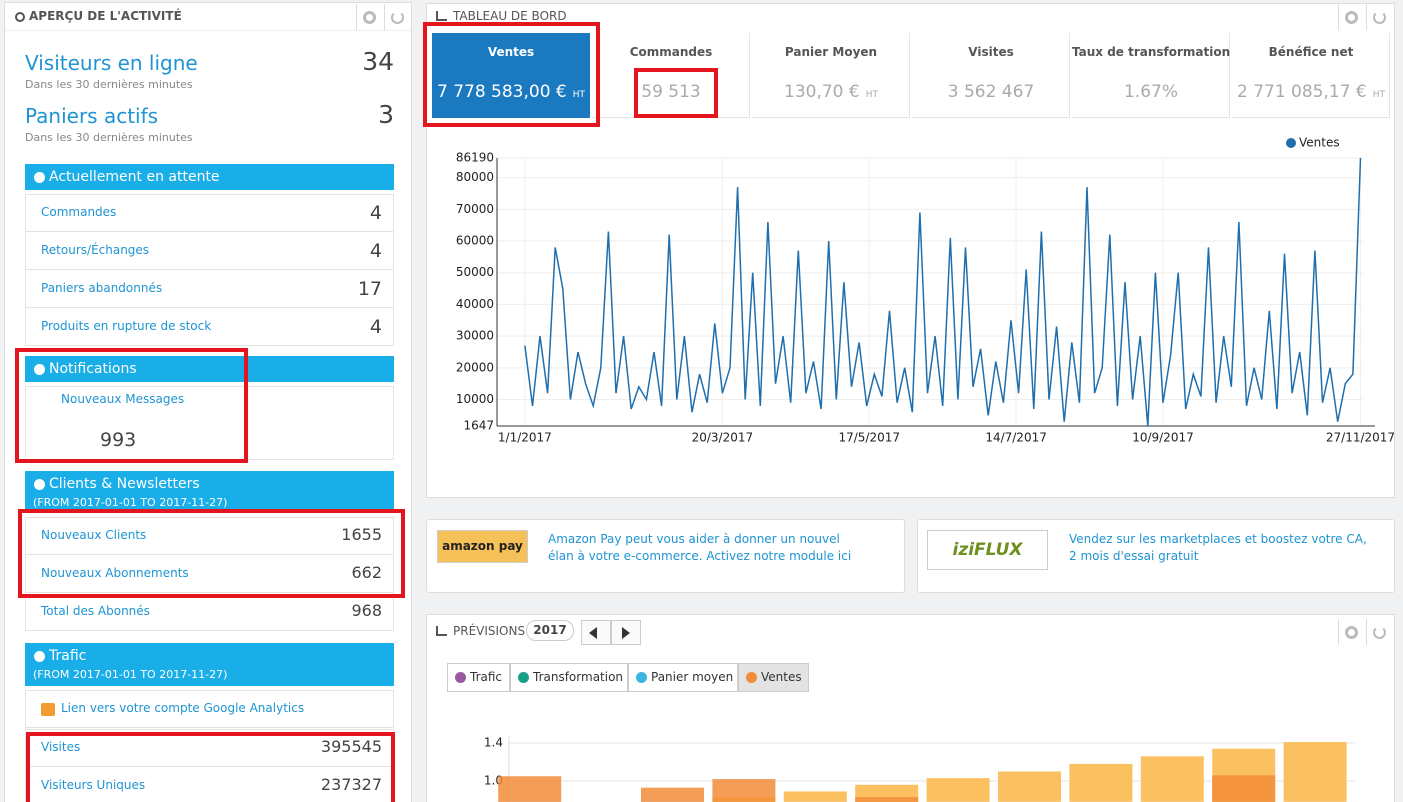 The width and height of the screenshot is (1403, 802). I want to click on x-tick-label: 10/9/2017, so click(1163, 438).